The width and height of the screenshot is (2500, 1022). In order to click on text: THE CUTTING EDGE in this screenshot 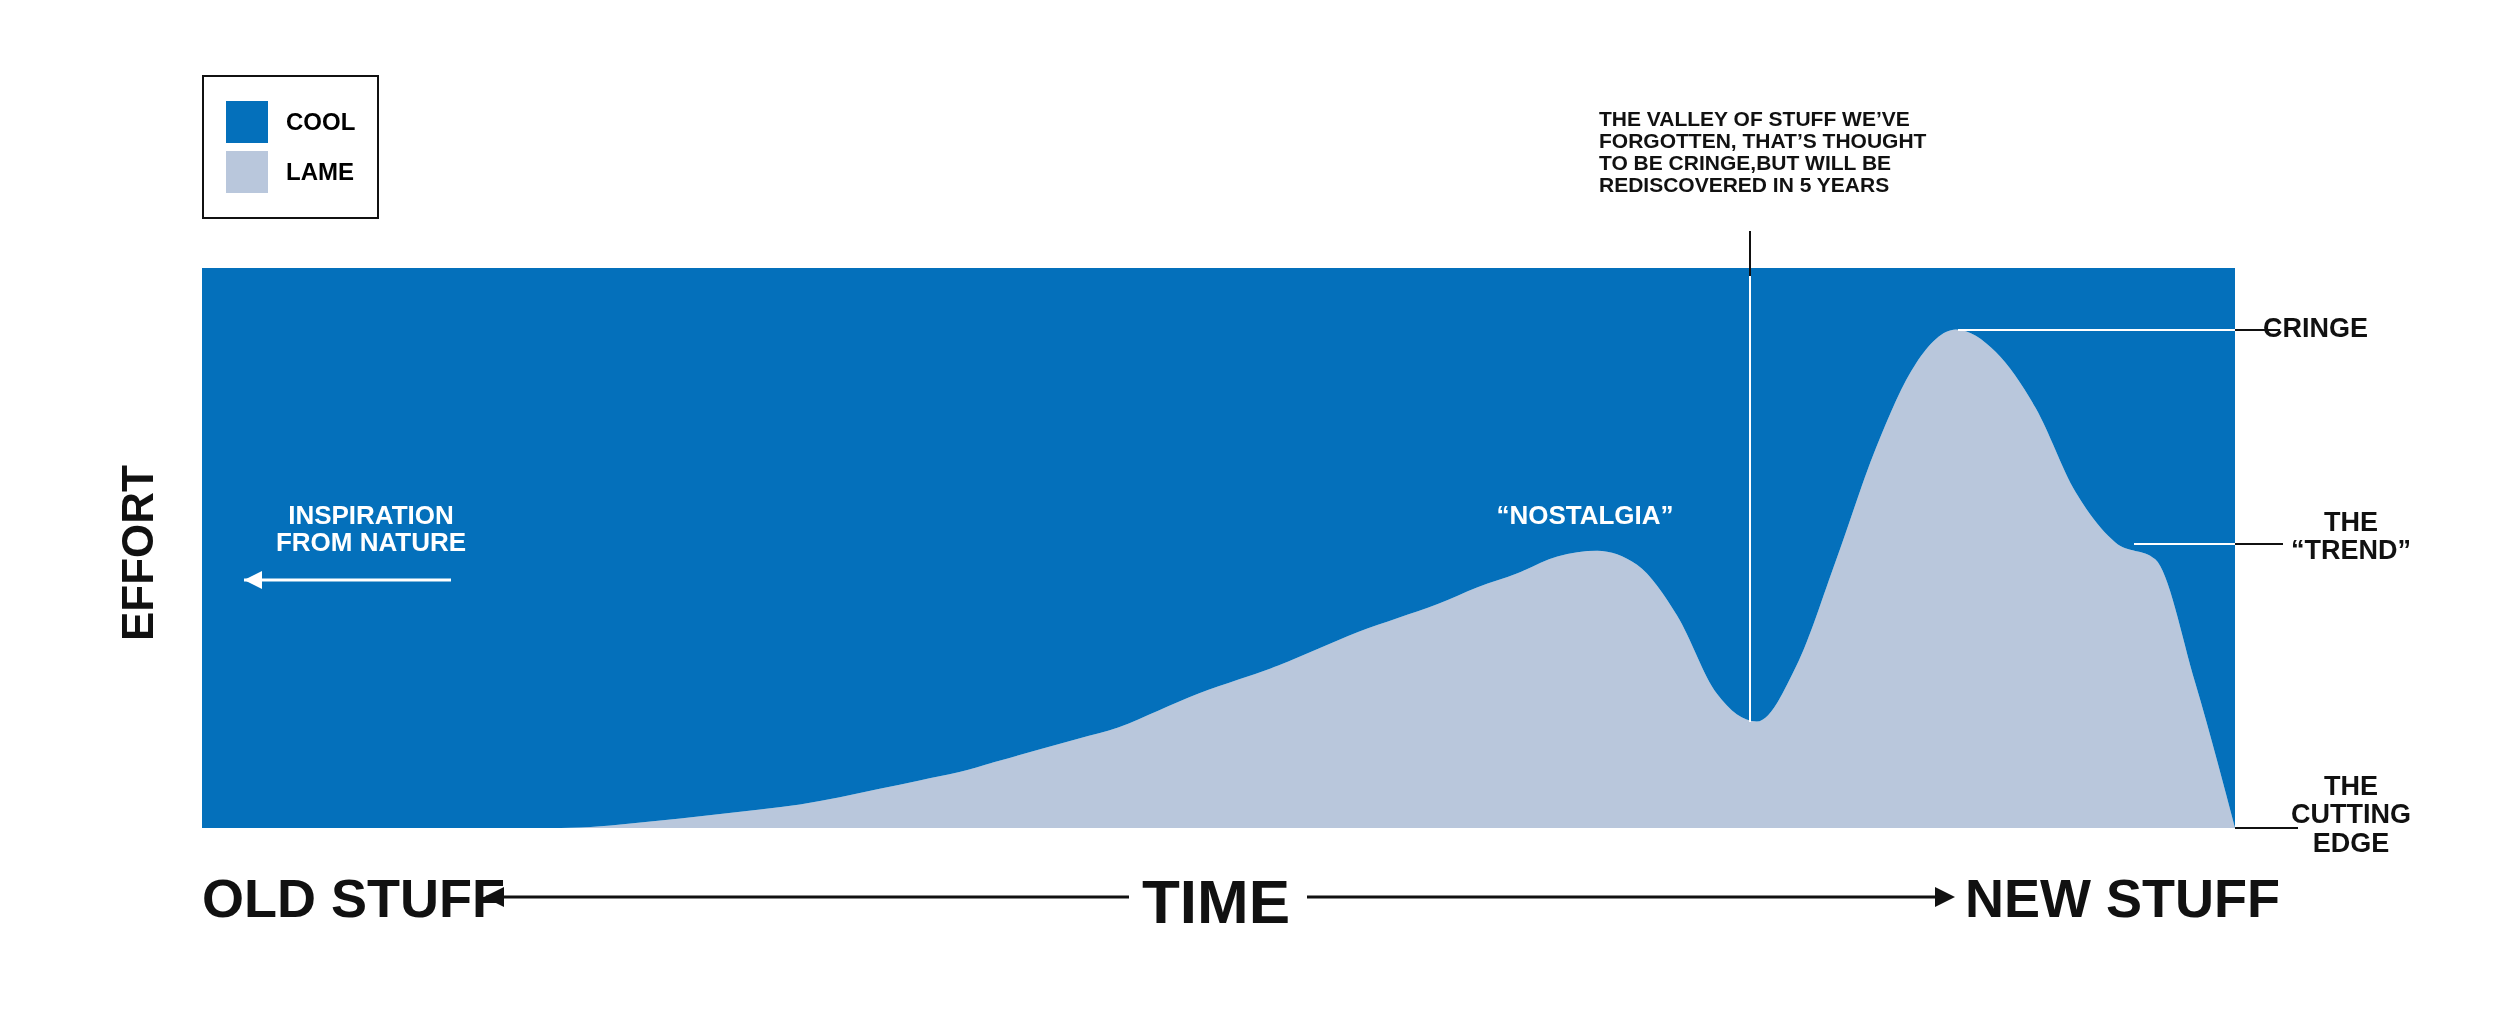, I will do `click(2351, 814)`.